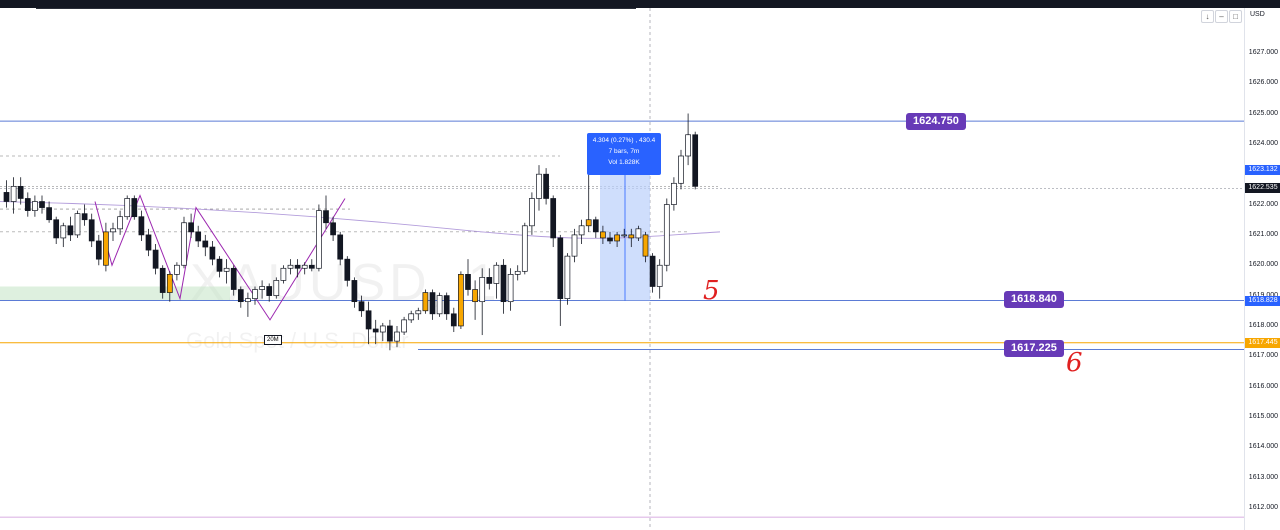 The height and width of the screenshot is (530, 1280). What do you see at coordinates (1263, 52) in the screenshot?
I see `price-tick-label: 1627.000` at bounding box center [1263, 52].